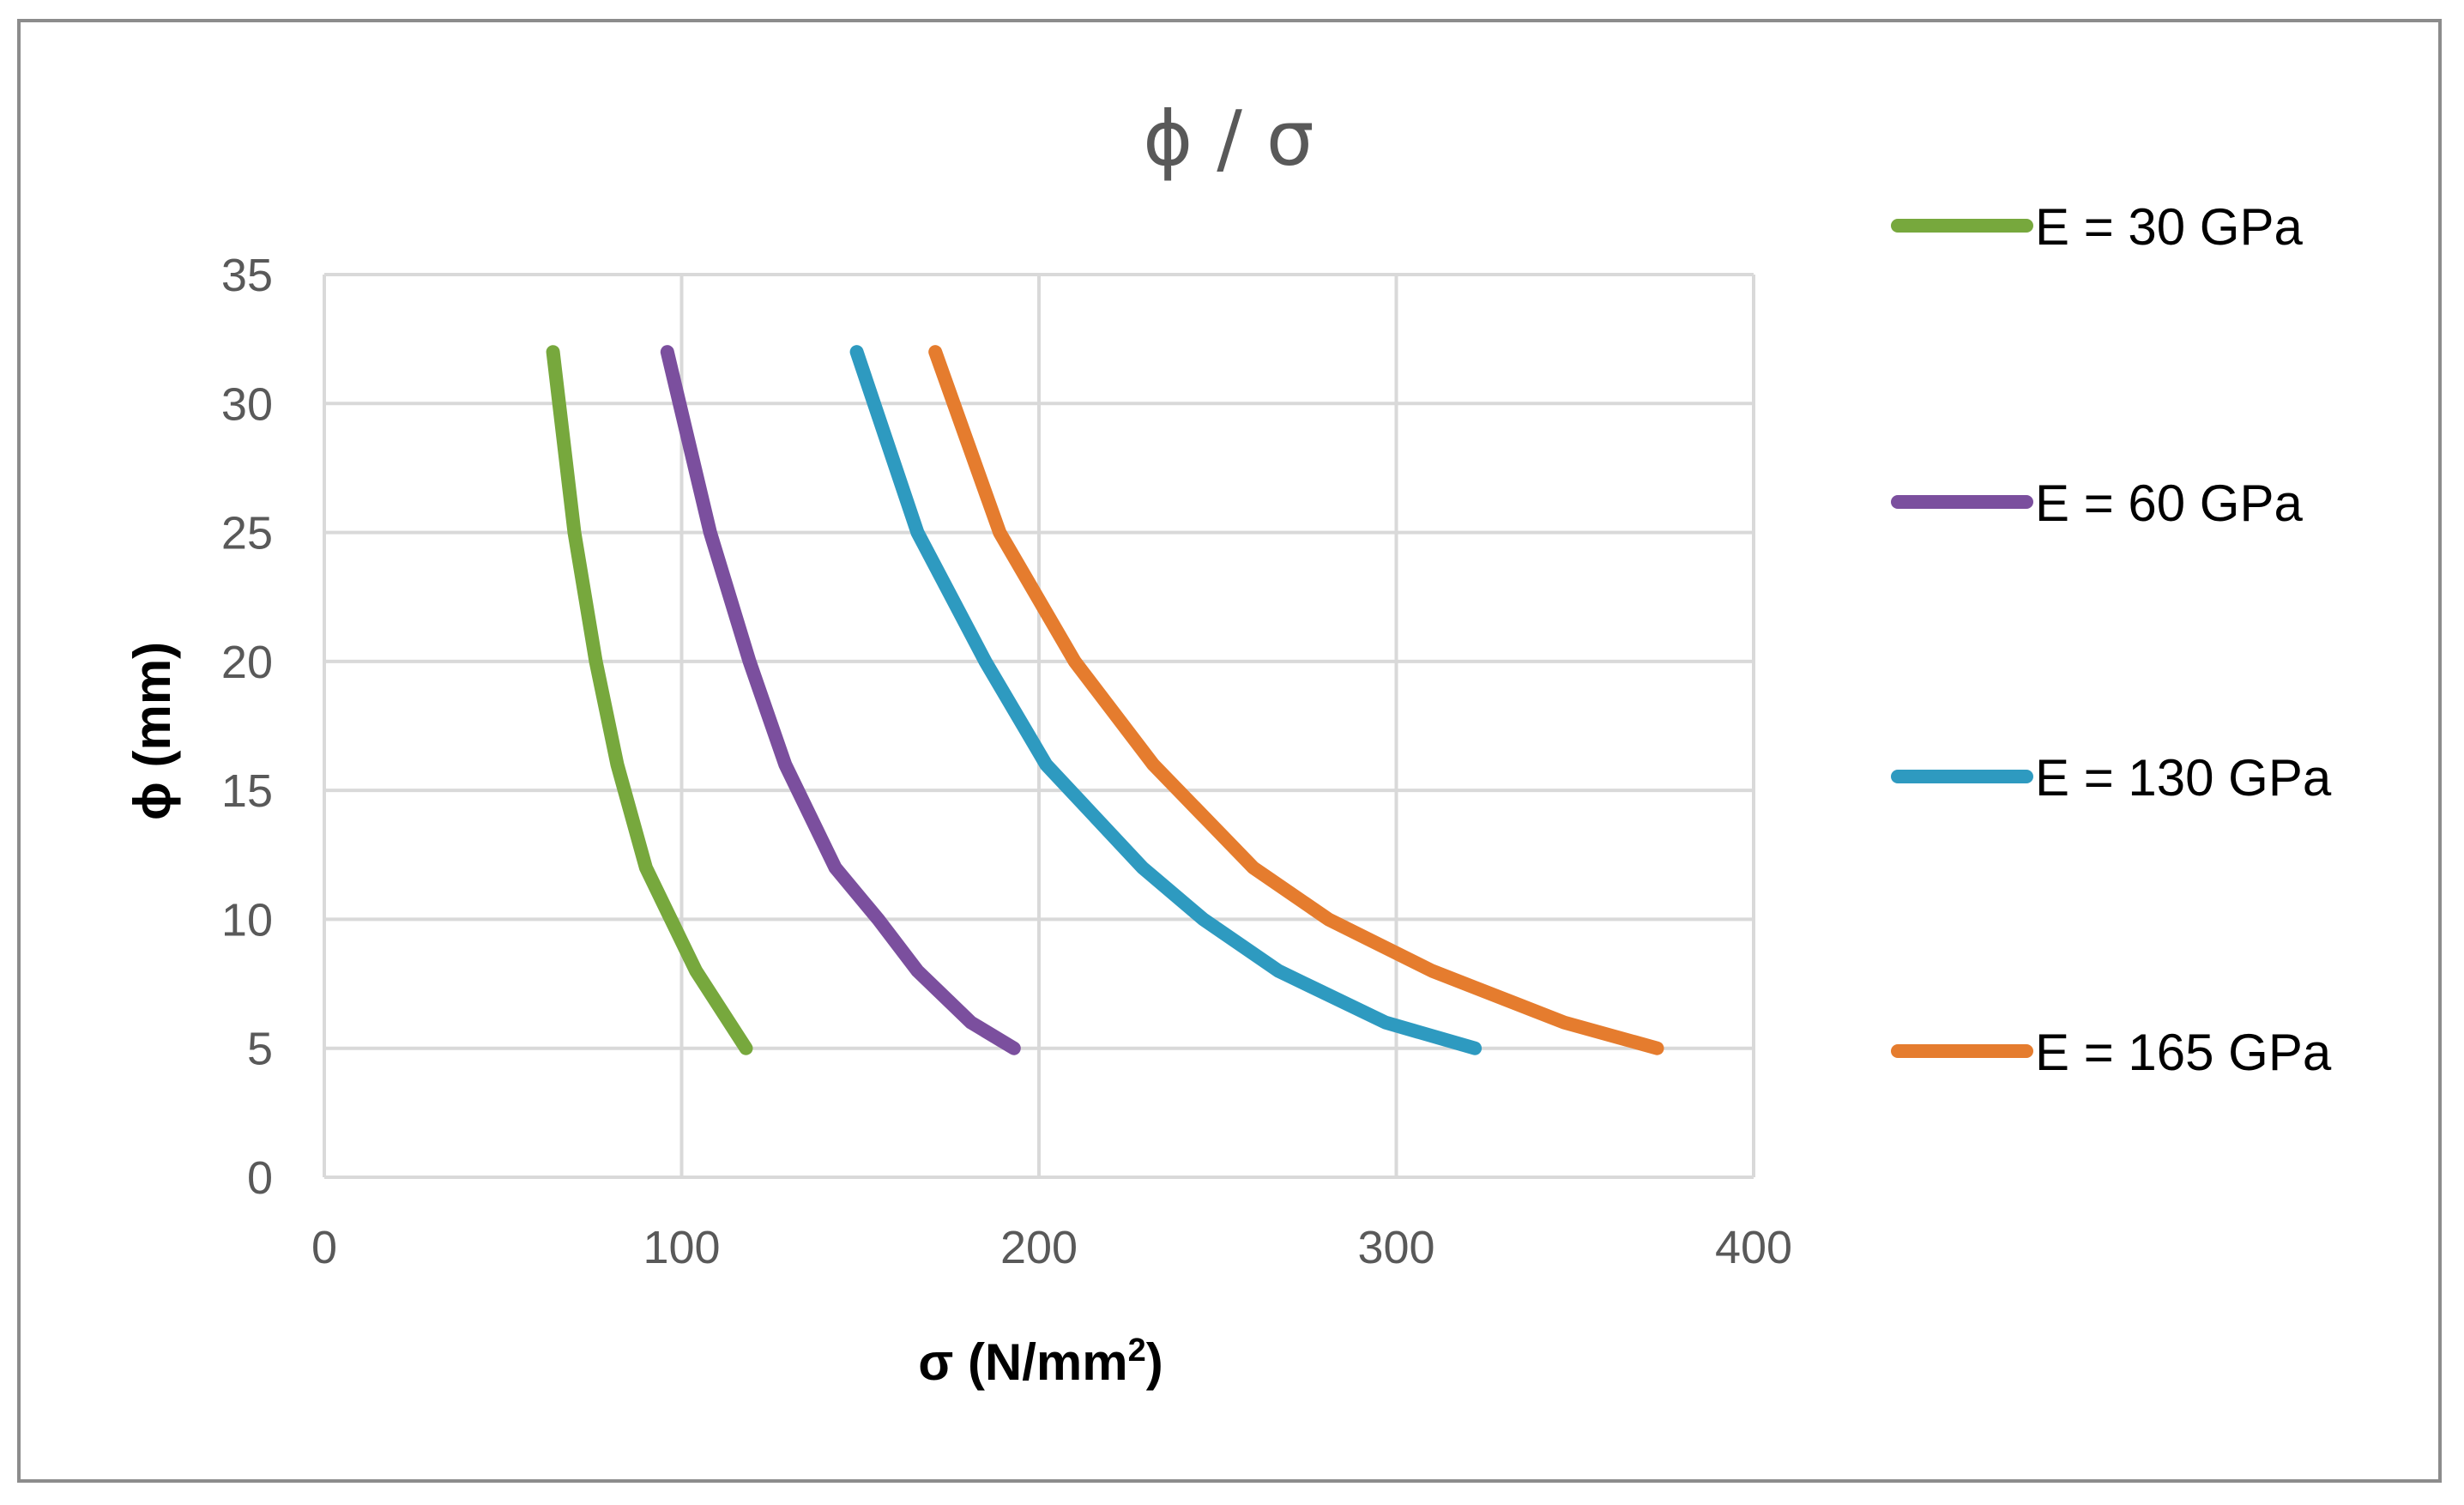  Describe the element at coordinates (260, 1049) in the screenshot. I see `y-tick-label: 5` at that location.